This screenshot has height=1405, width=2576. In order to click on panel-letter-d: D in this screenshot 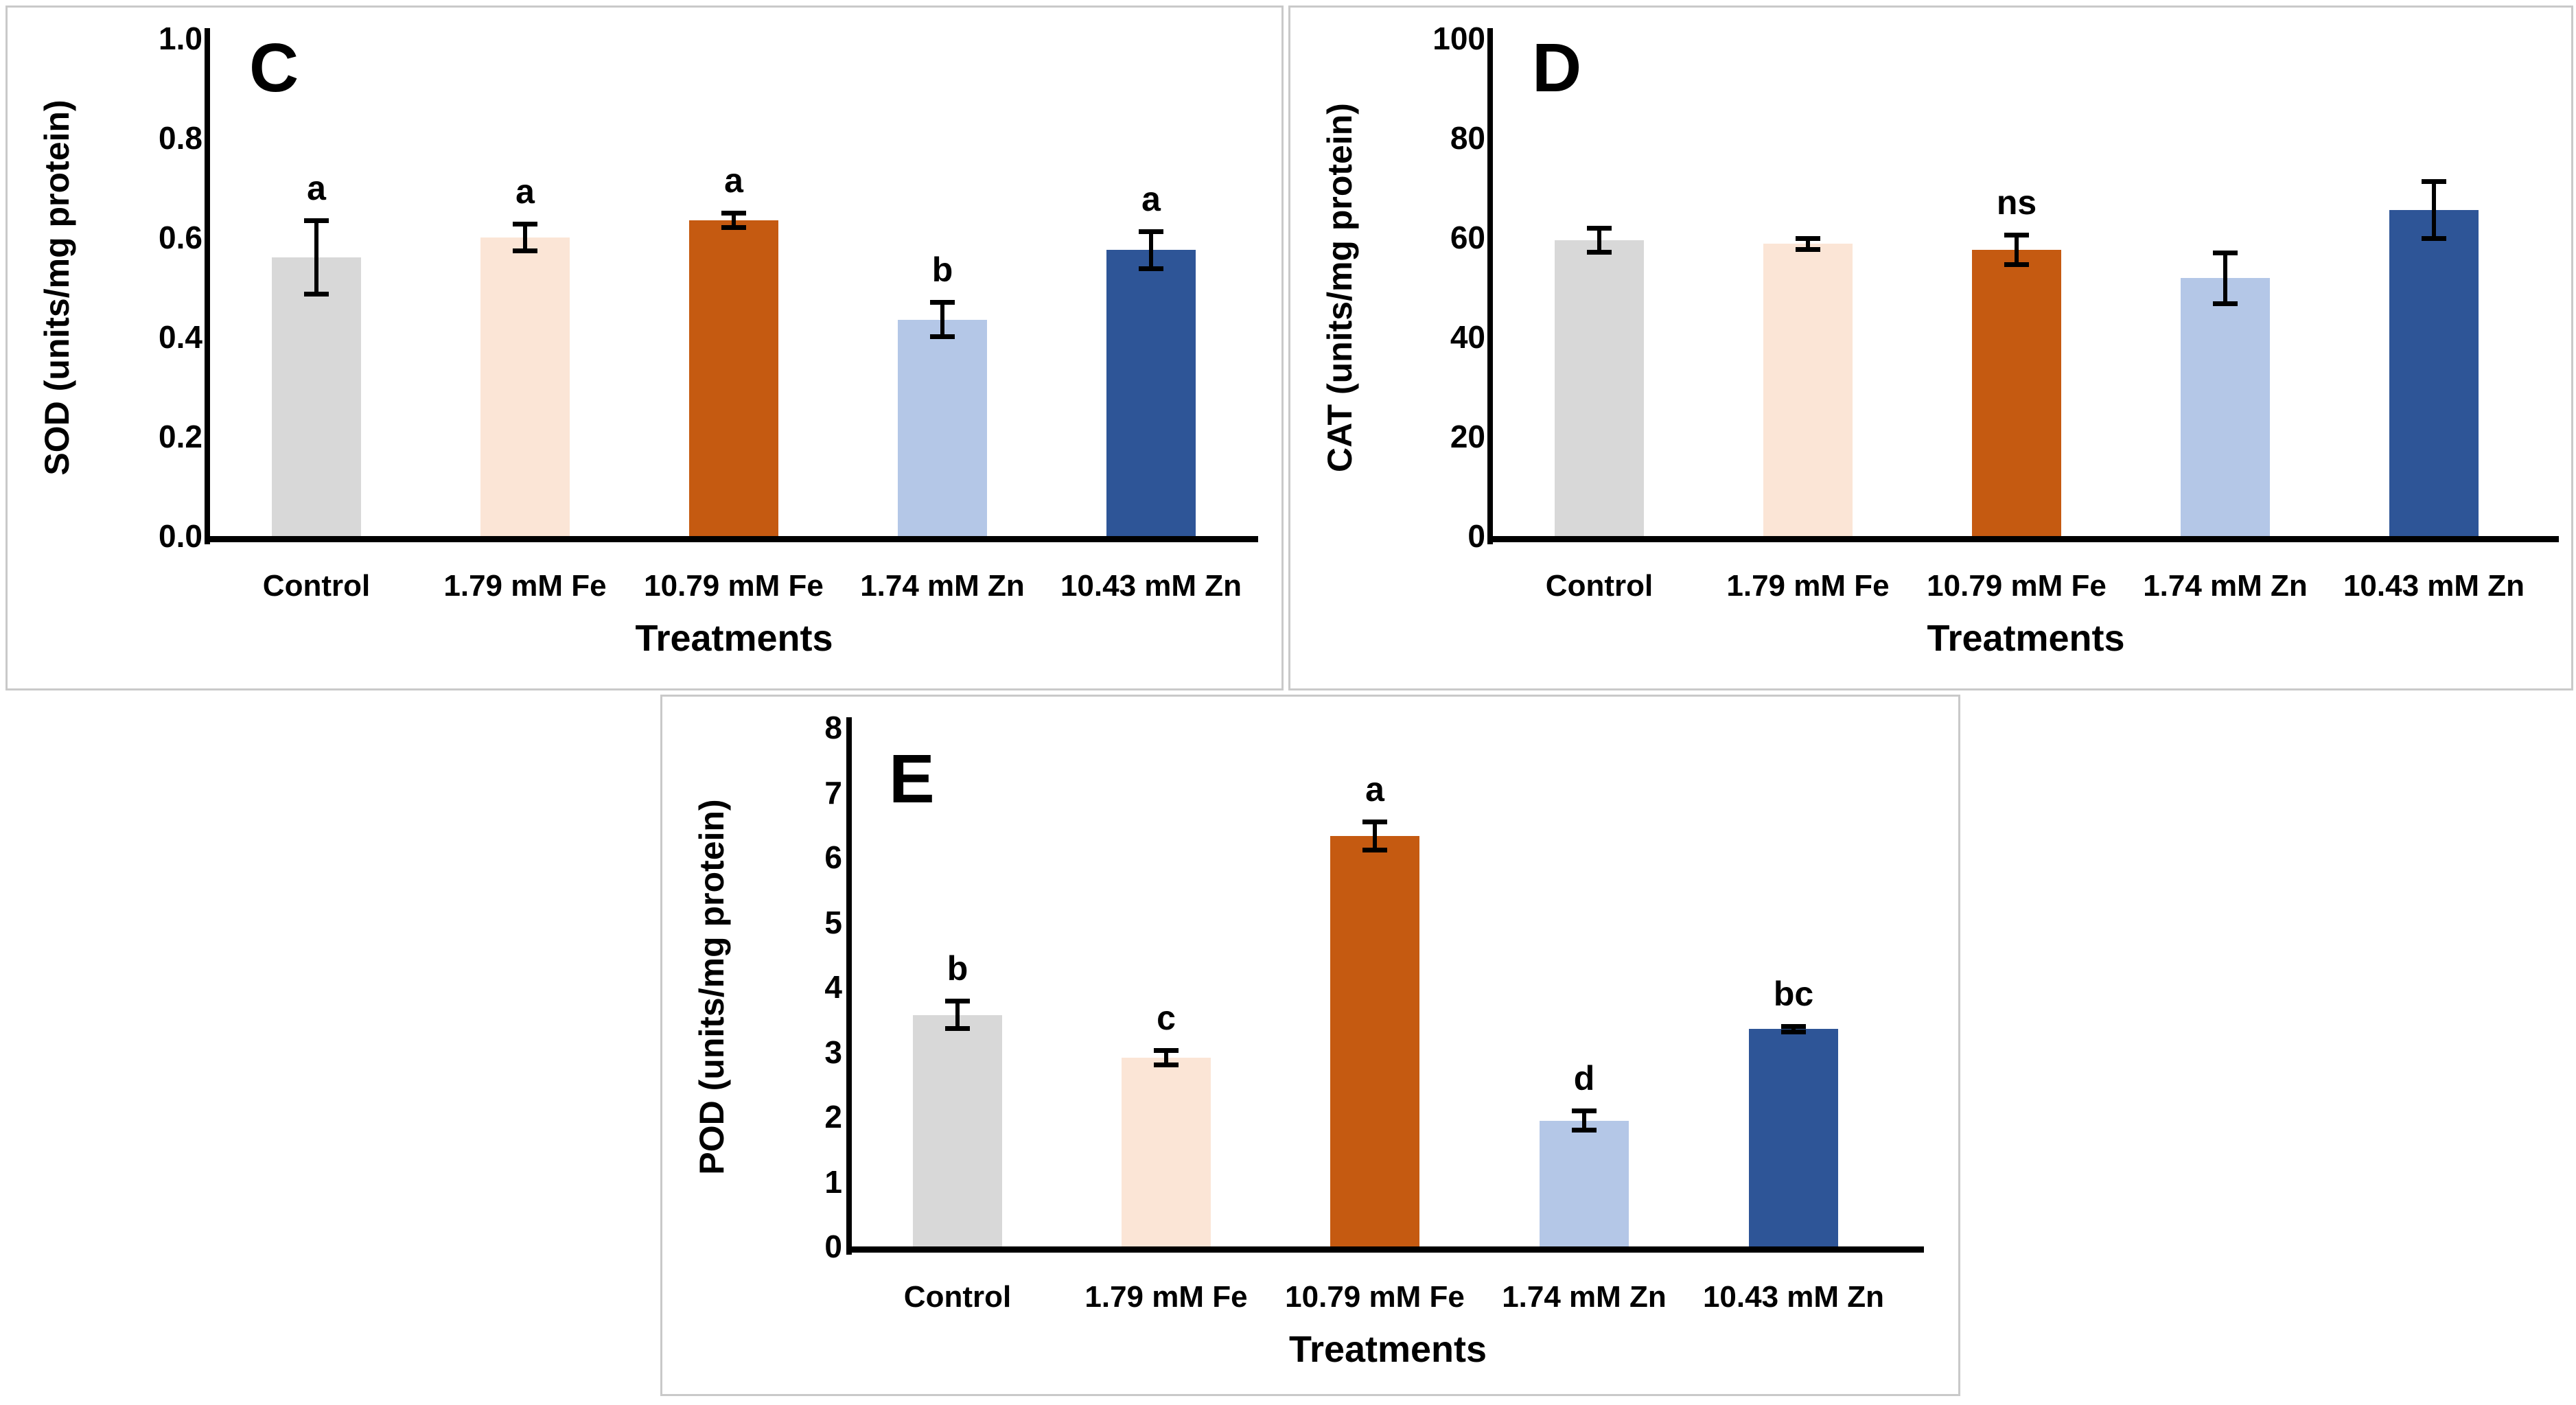, I will do `click(1557, 68)`.